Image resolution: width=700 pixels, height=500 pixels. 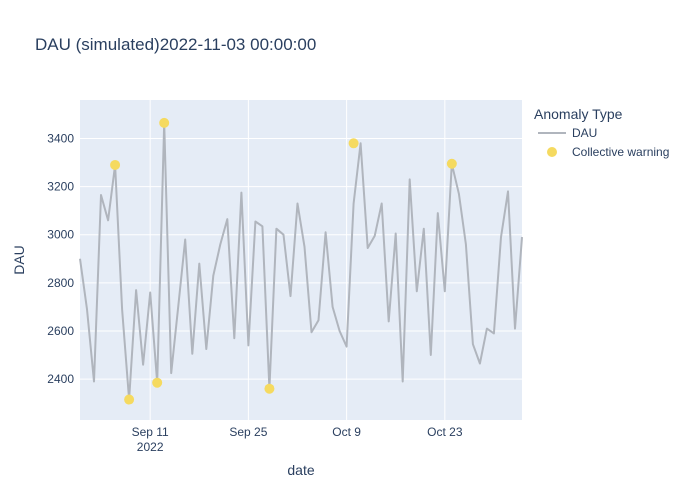 What do you see at coordinates (175, 44) in the screenshot?
I see `chart-title: DAU (simulated)2022-11-03 00:00:00` at bounding box center [175, 44].